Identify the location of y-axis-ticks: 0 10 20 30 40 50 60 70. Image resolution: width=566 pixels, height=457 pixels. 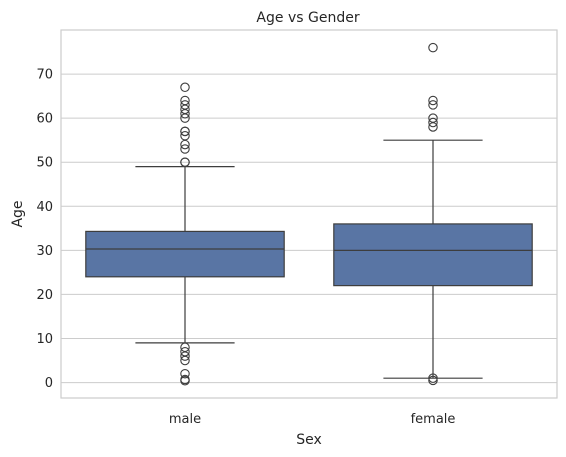
(44, 230).